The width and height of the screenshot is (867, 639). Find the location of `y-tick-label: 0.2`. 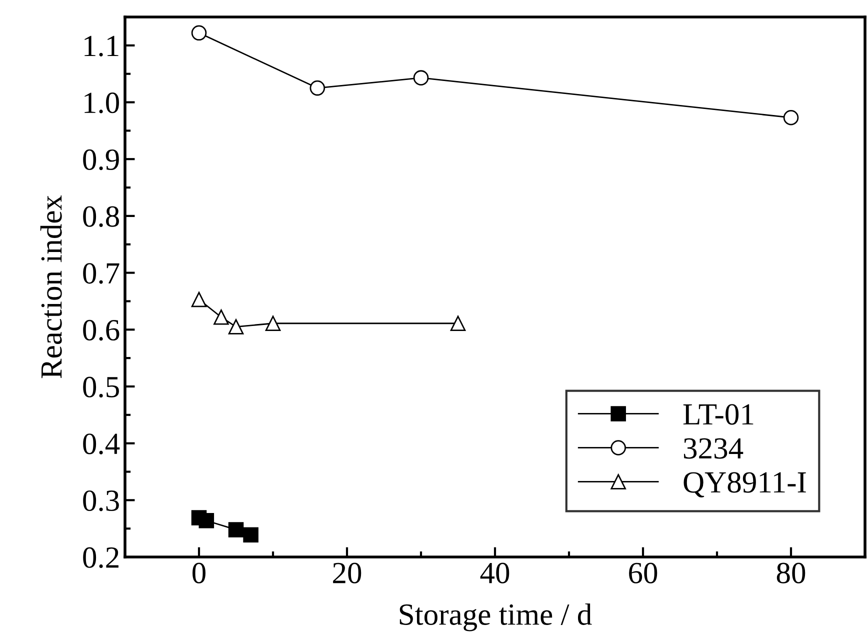

y-tick-label: 0.2 is located at coordinates (100, 557).